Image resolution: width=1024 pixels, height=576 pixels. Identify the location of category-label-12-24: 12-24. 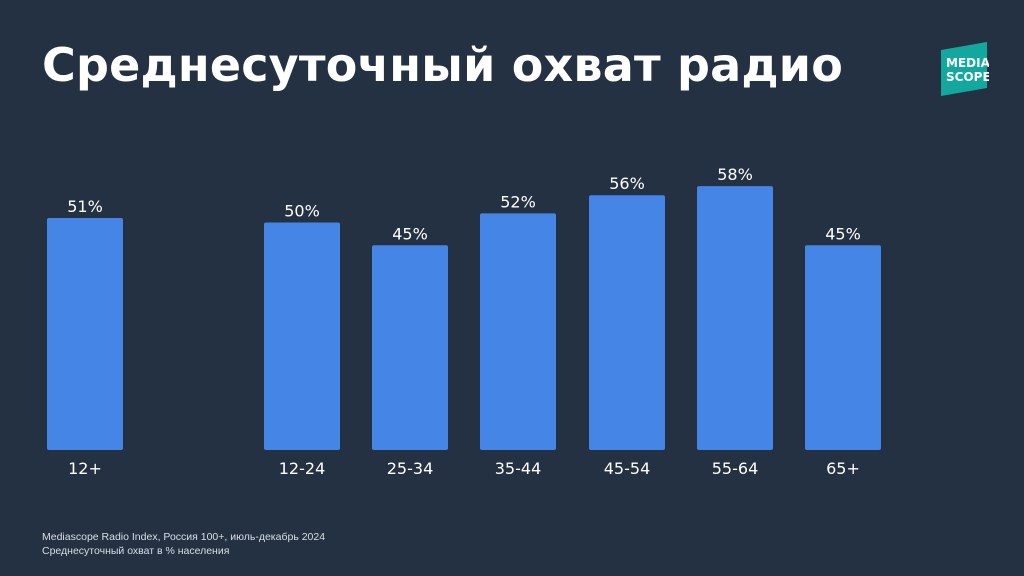
(302, 468).